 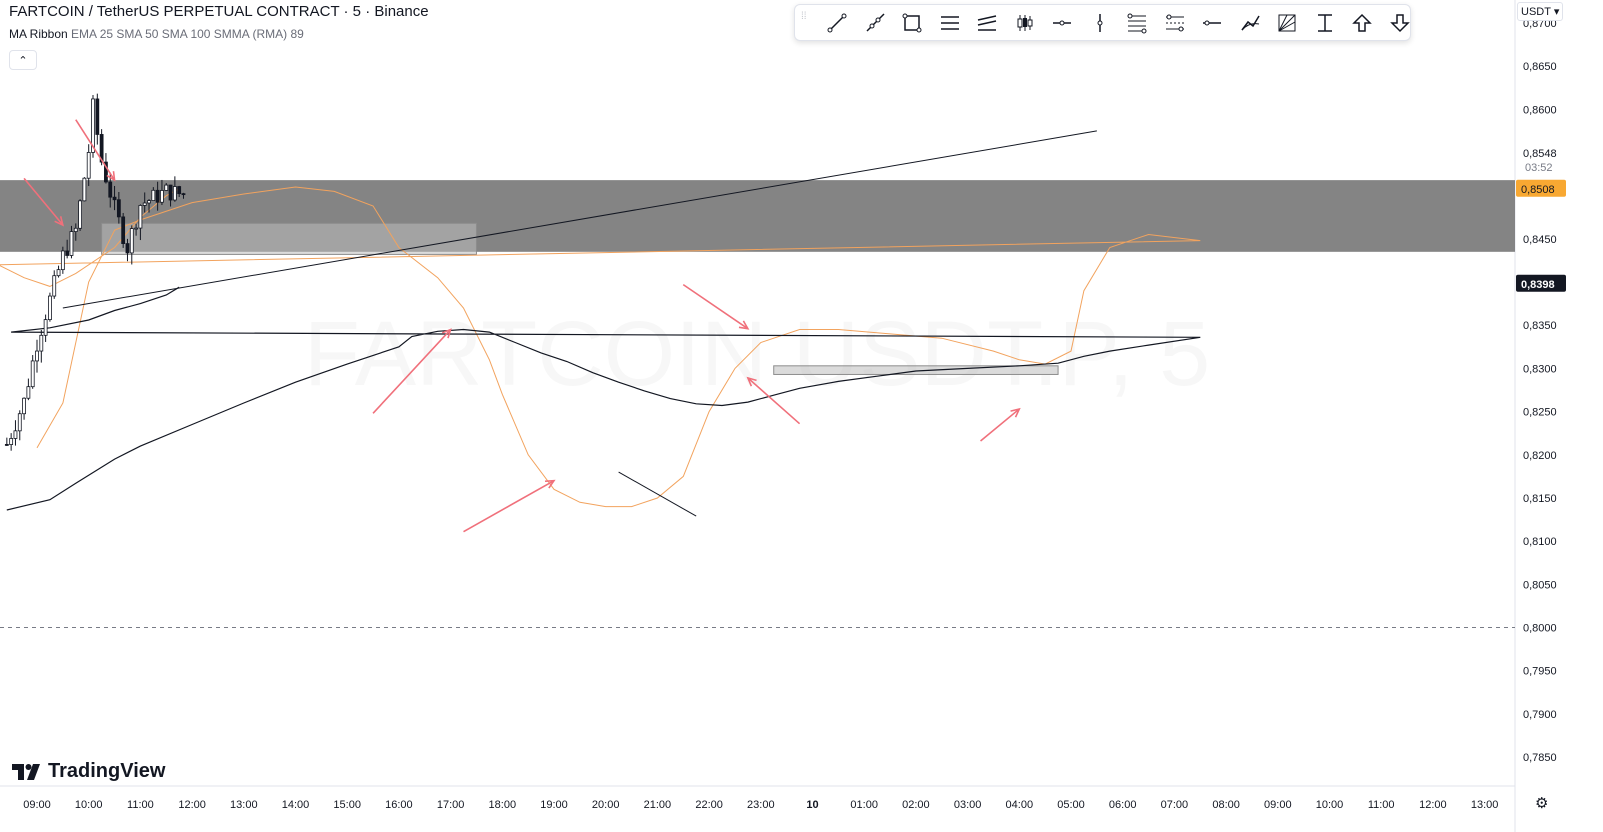 What do you see at coordinates (140, 805) in the screenshot?
I see `x-tick-label: 11:00` at bounding box center [140, 805].